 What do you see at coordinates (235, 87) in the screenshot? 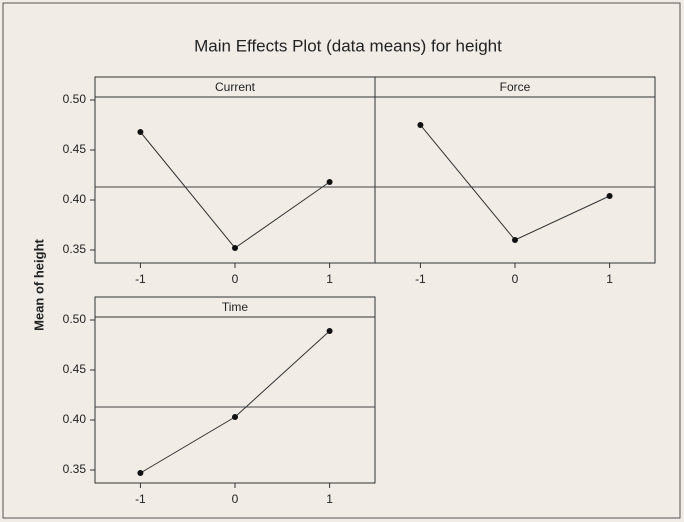
I see `strip-label: Current` at bounding box center [235, 87].